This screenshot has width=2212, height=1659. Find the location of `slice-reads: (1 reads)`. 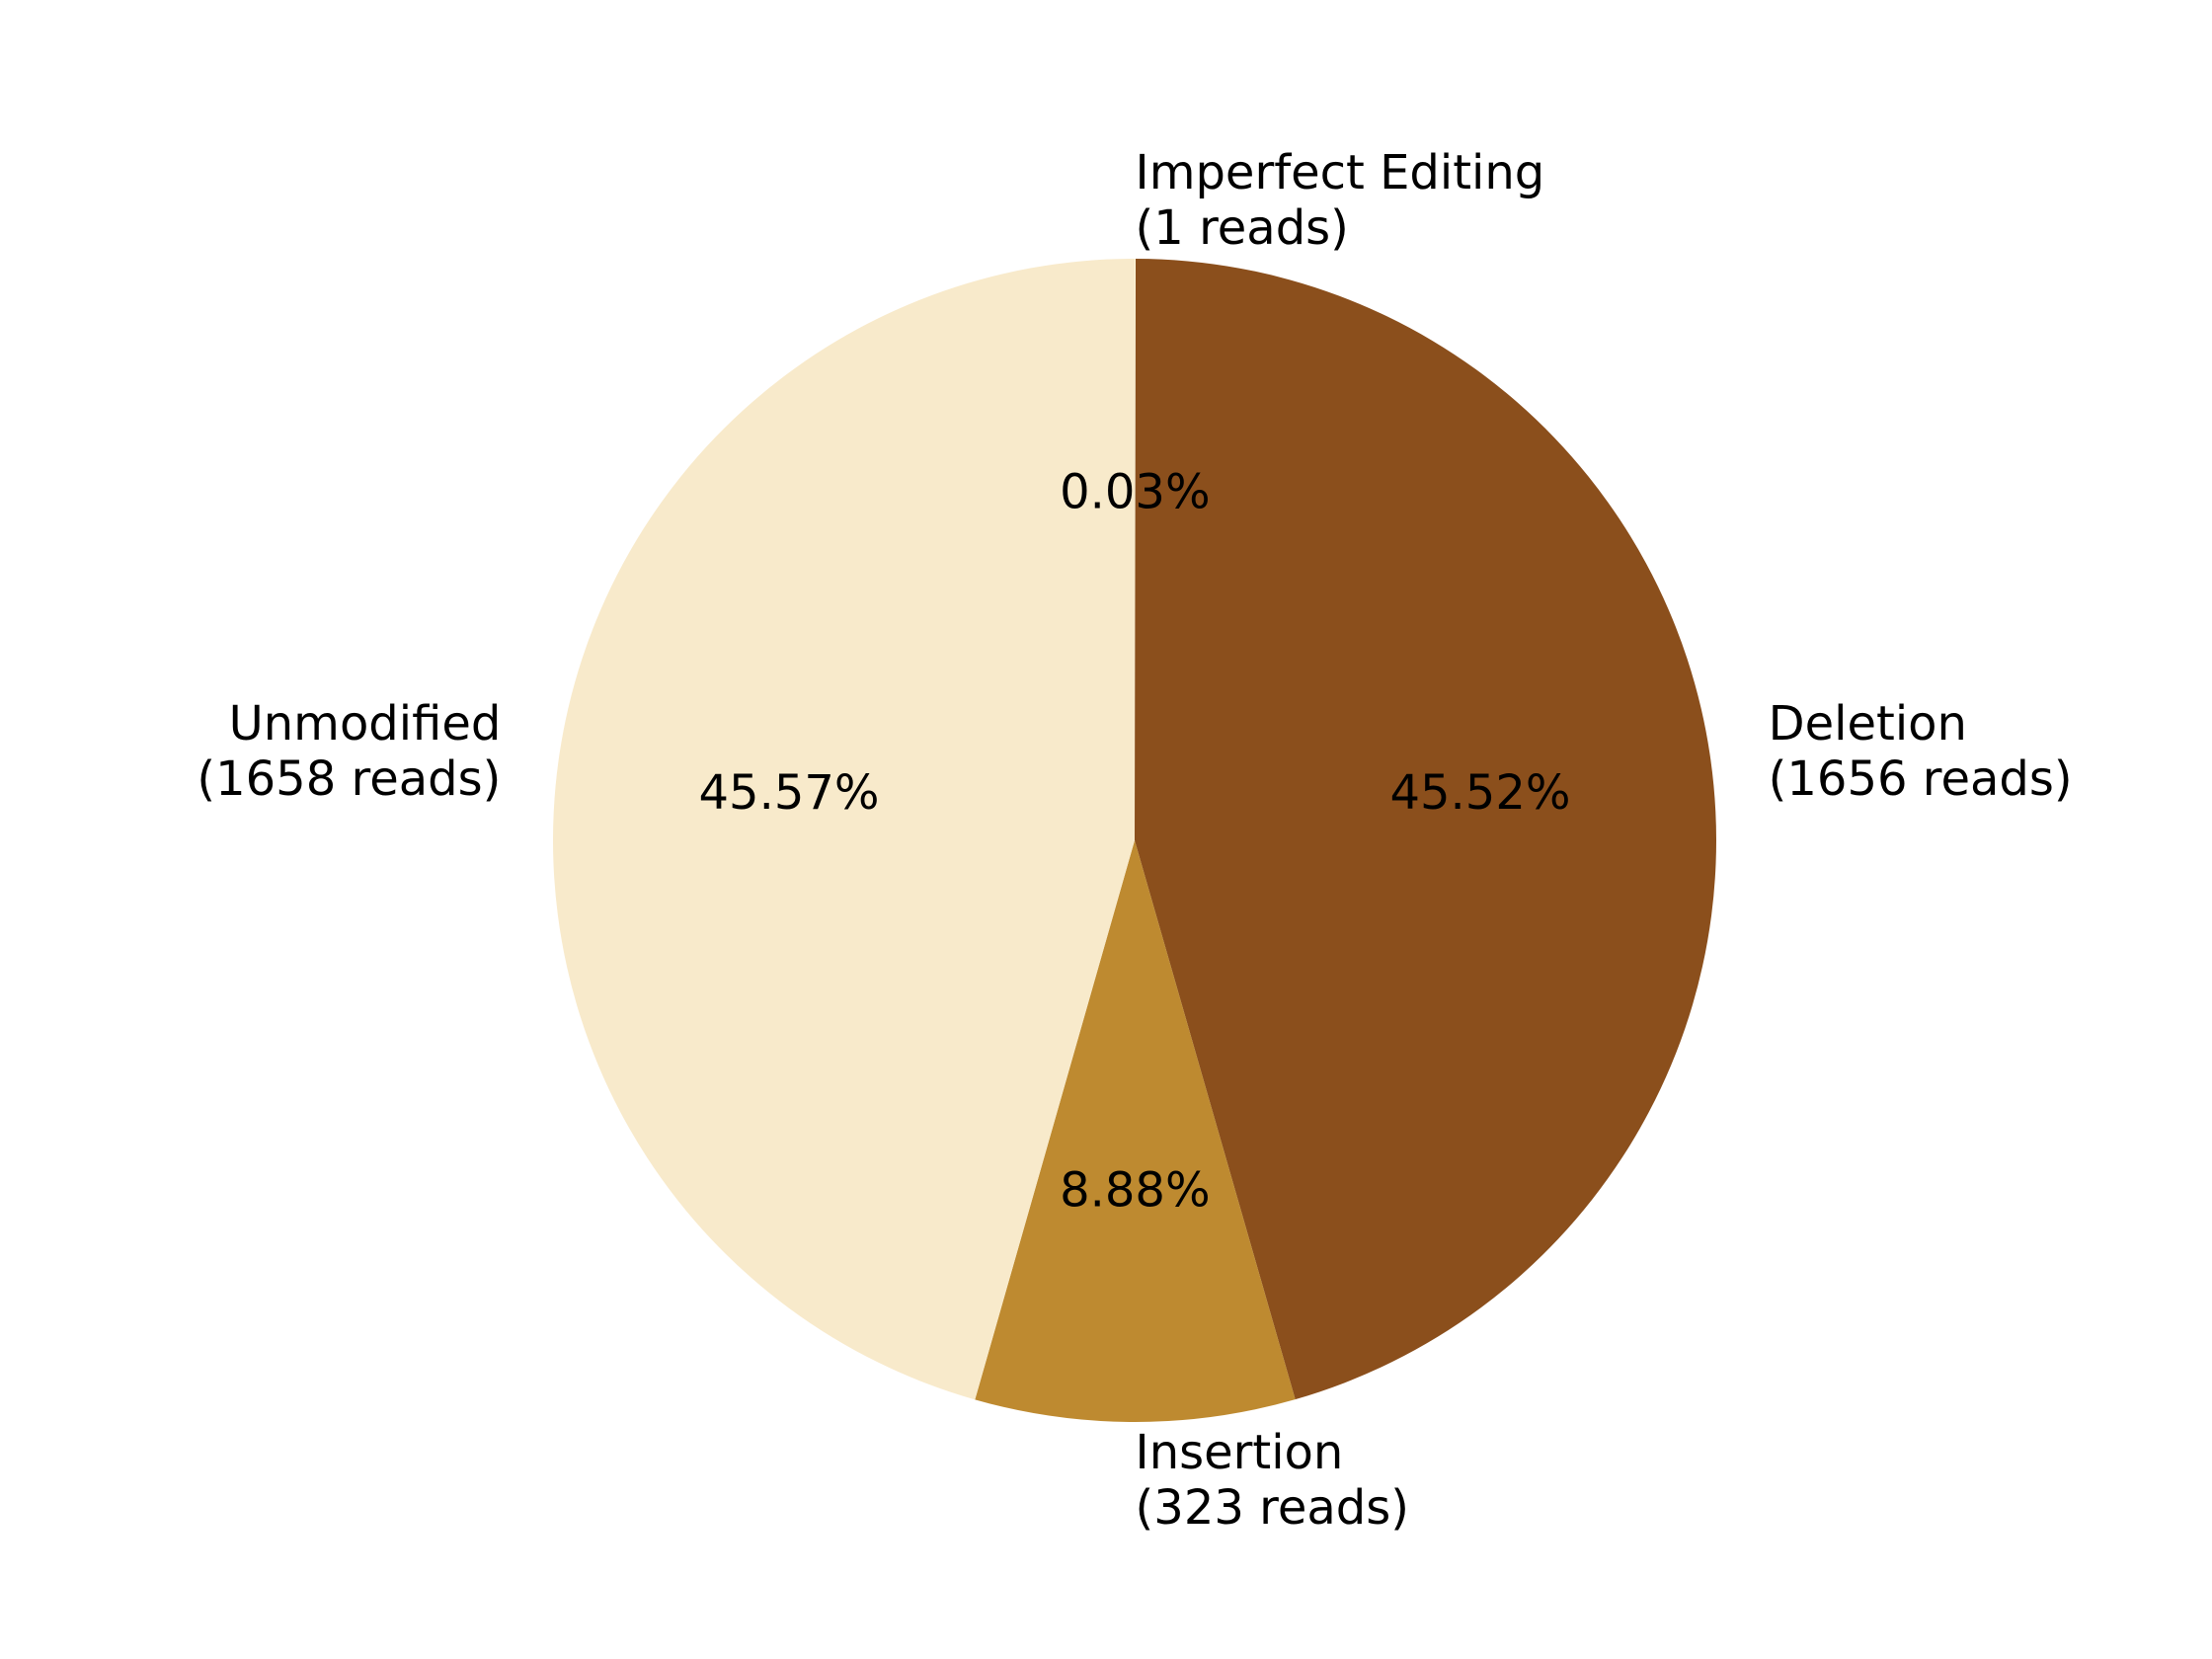

slice-reads: (1 reads) is located at coordinates (1242, 228).